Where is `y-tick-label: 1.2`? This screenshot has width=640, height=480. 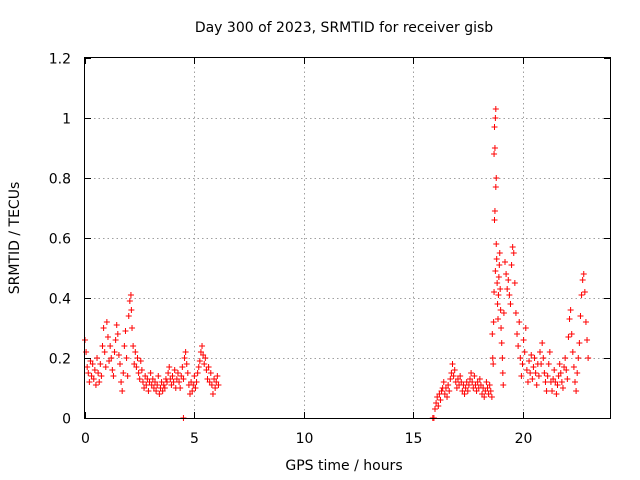
y-tick-label: 1.2 is located at coordinates (60, 60).